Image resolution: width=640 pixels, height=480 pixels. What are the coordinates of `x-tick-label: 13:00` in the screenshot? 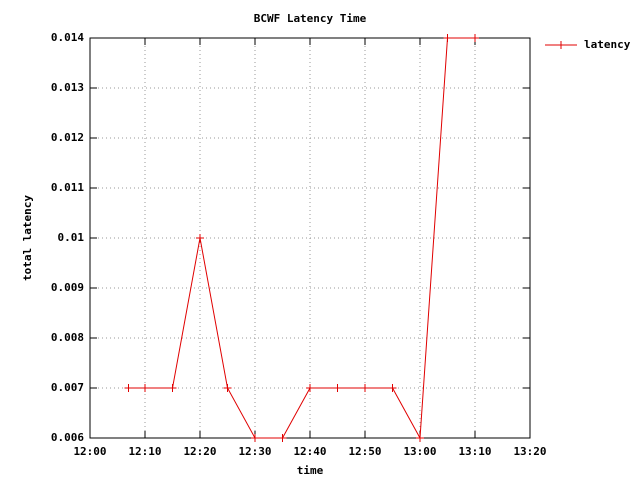 It's located at (419, 451).